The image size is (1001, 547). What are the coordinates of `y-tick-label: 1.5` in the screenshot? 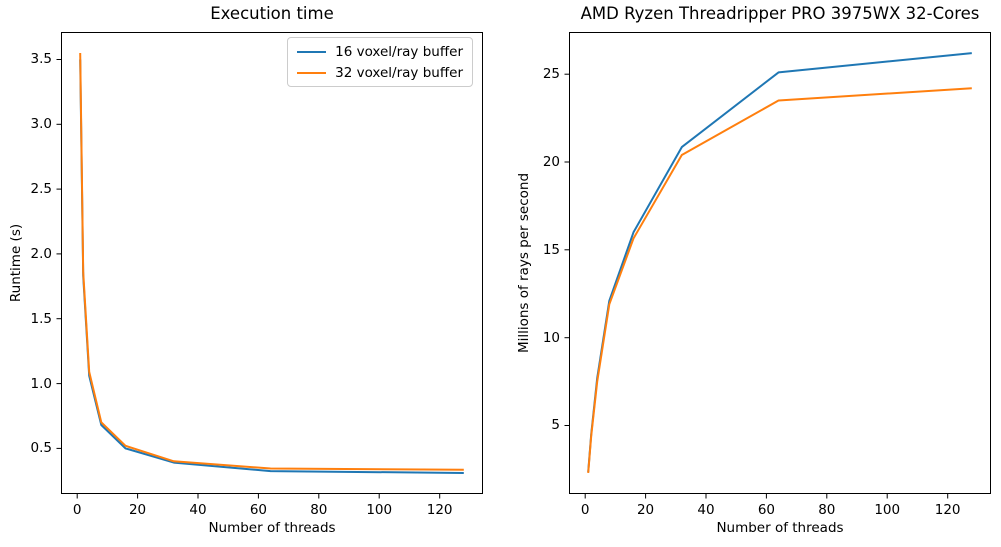 It's located at (41, 318).